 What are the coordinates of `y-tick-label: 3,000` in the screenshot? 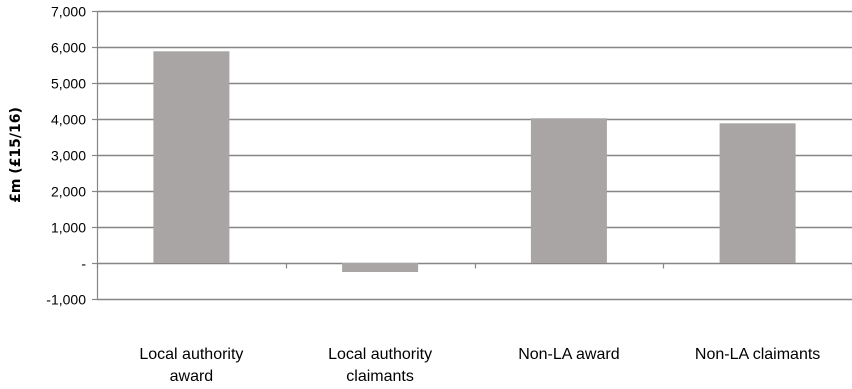 It's located at (68, 156).